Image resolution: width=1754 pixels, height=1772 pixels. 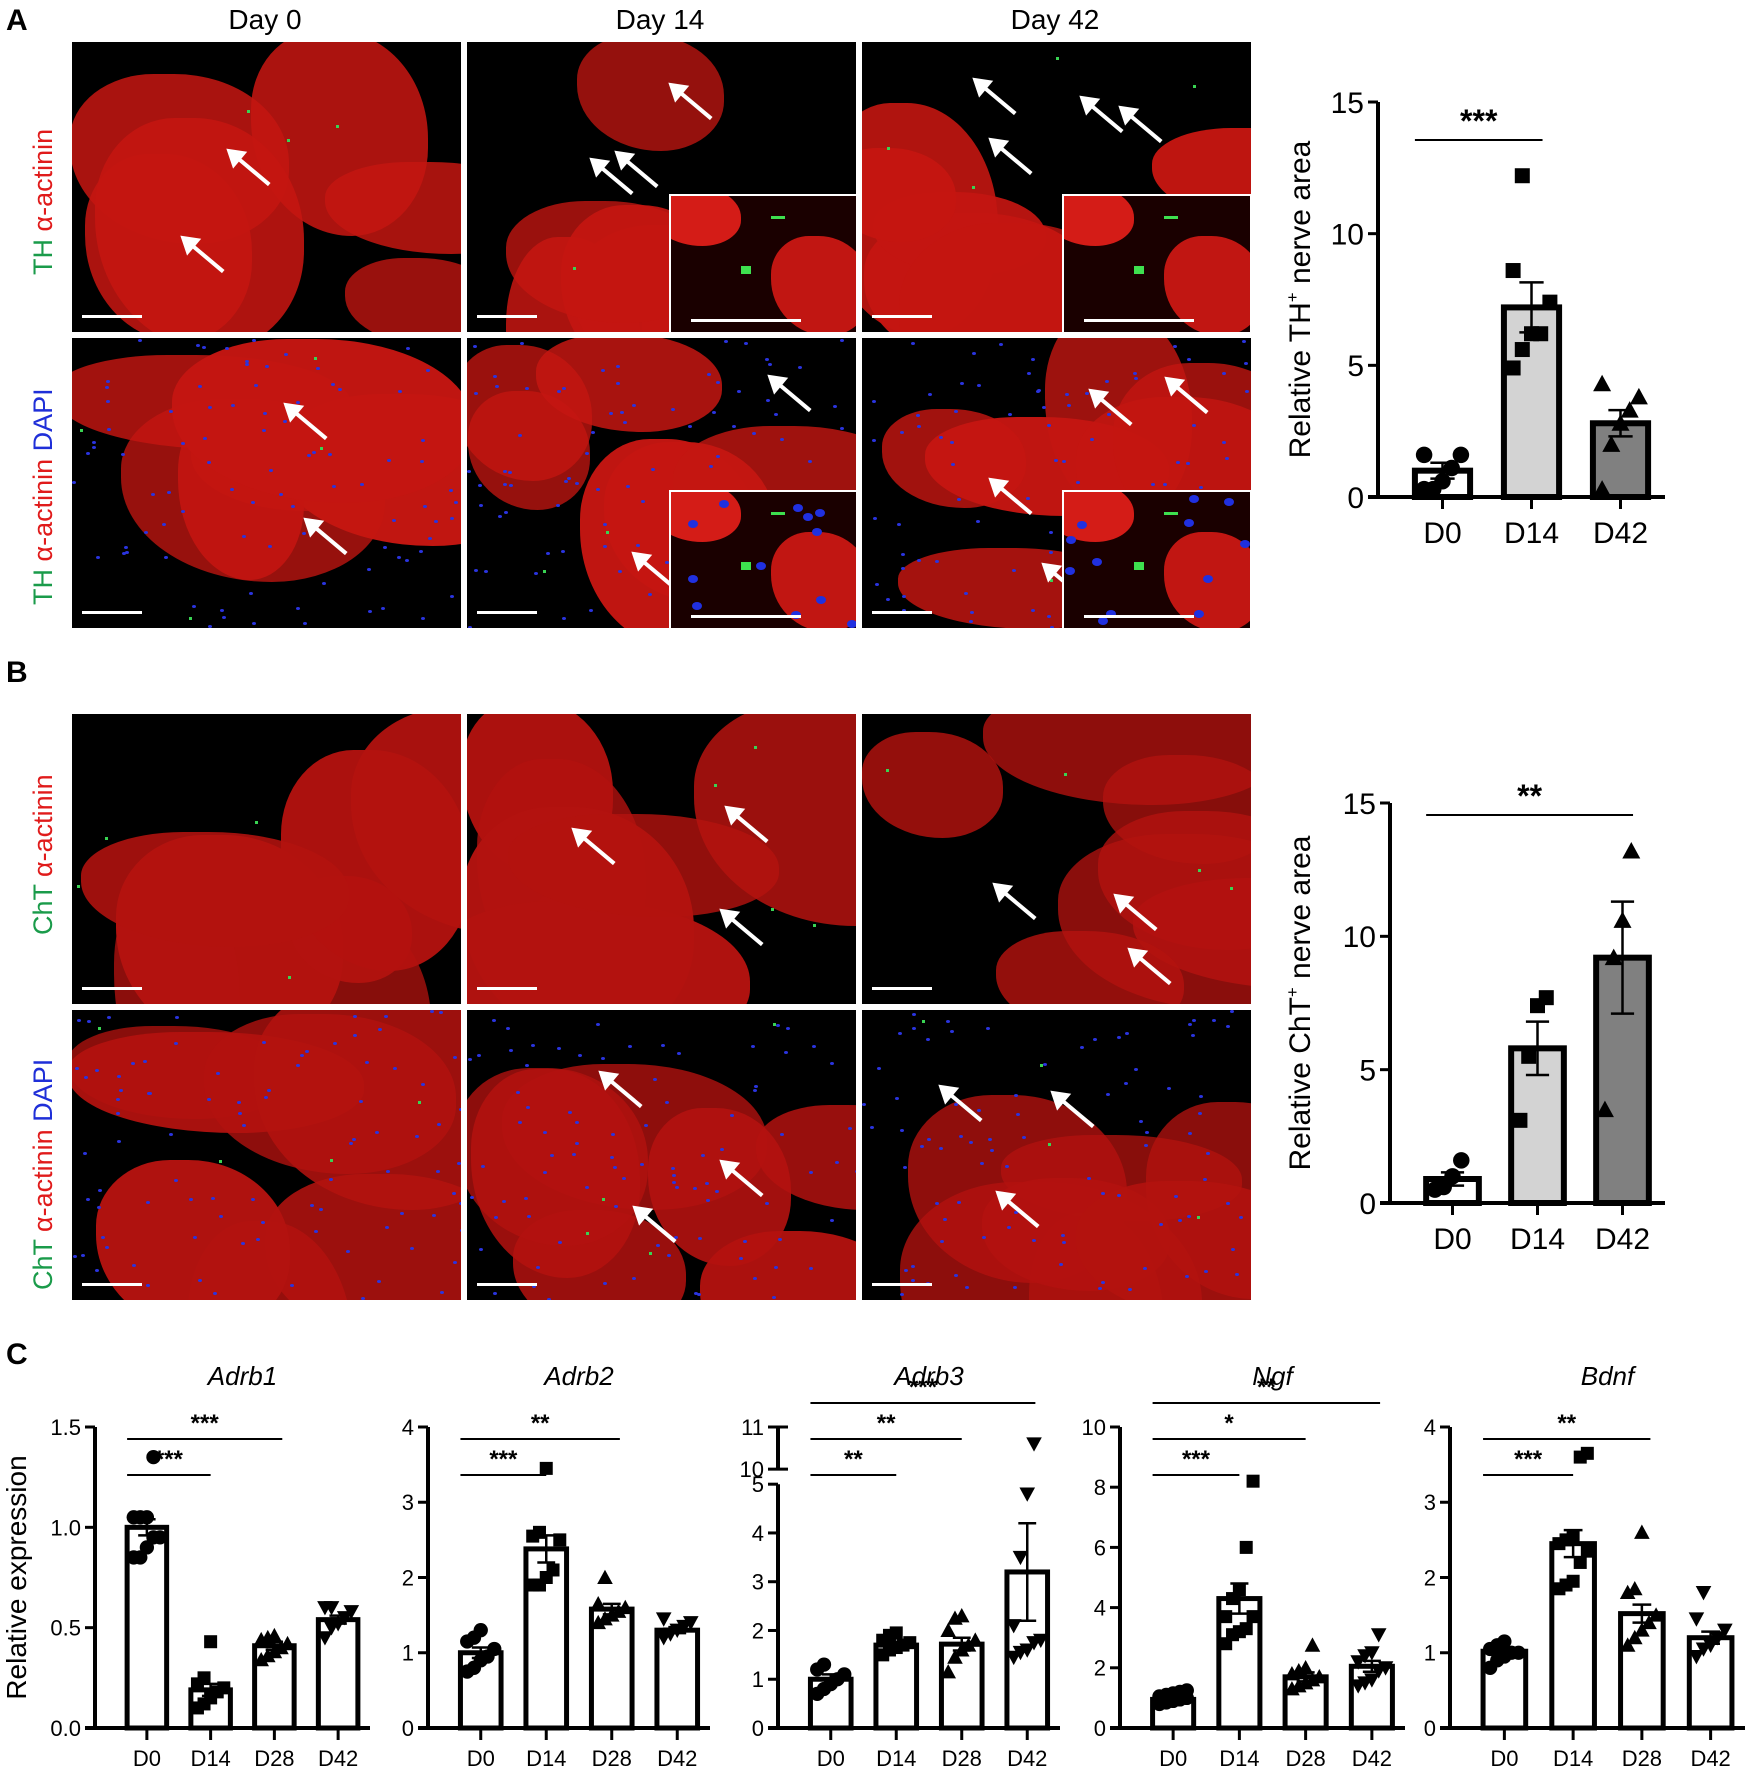 I want to click on chart-title: Bdnf, so click(x=1609, y=1376).